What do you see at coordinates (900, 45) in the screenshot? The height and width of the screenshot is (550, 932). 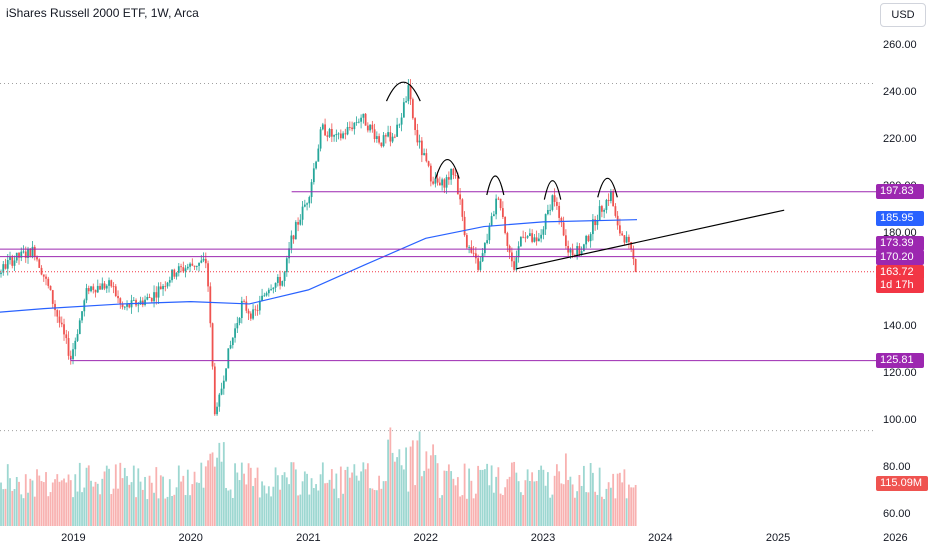 I see `price-tick-label: 260.00` at bounding box center [900, 45].